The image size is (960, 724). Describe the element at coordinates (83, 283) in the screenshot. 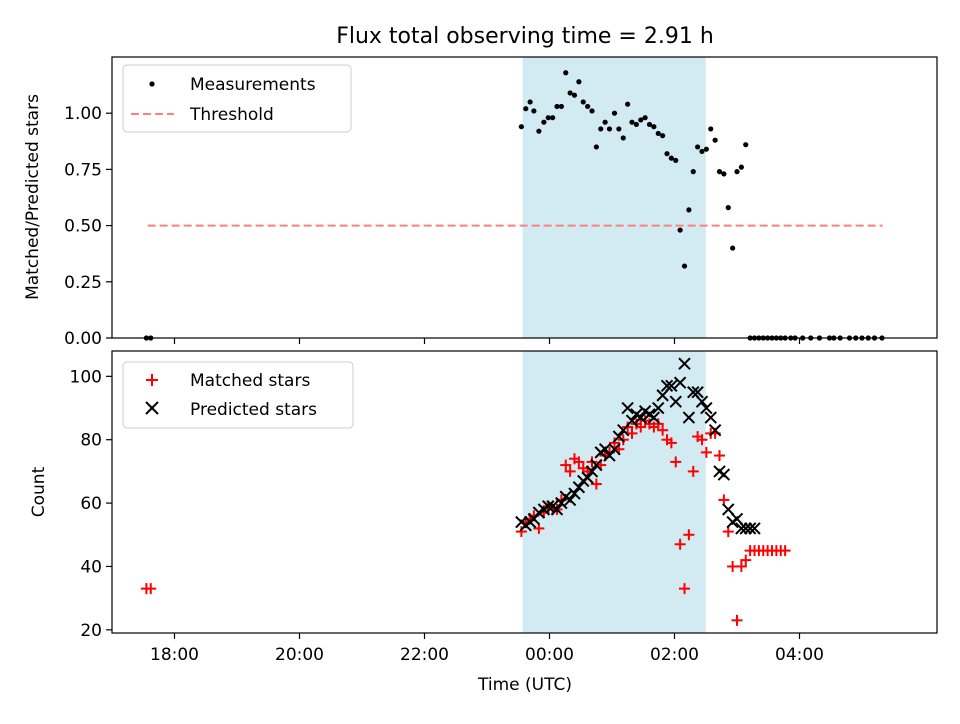

I see `ratio-y-tick-label: 0.25` at that location.